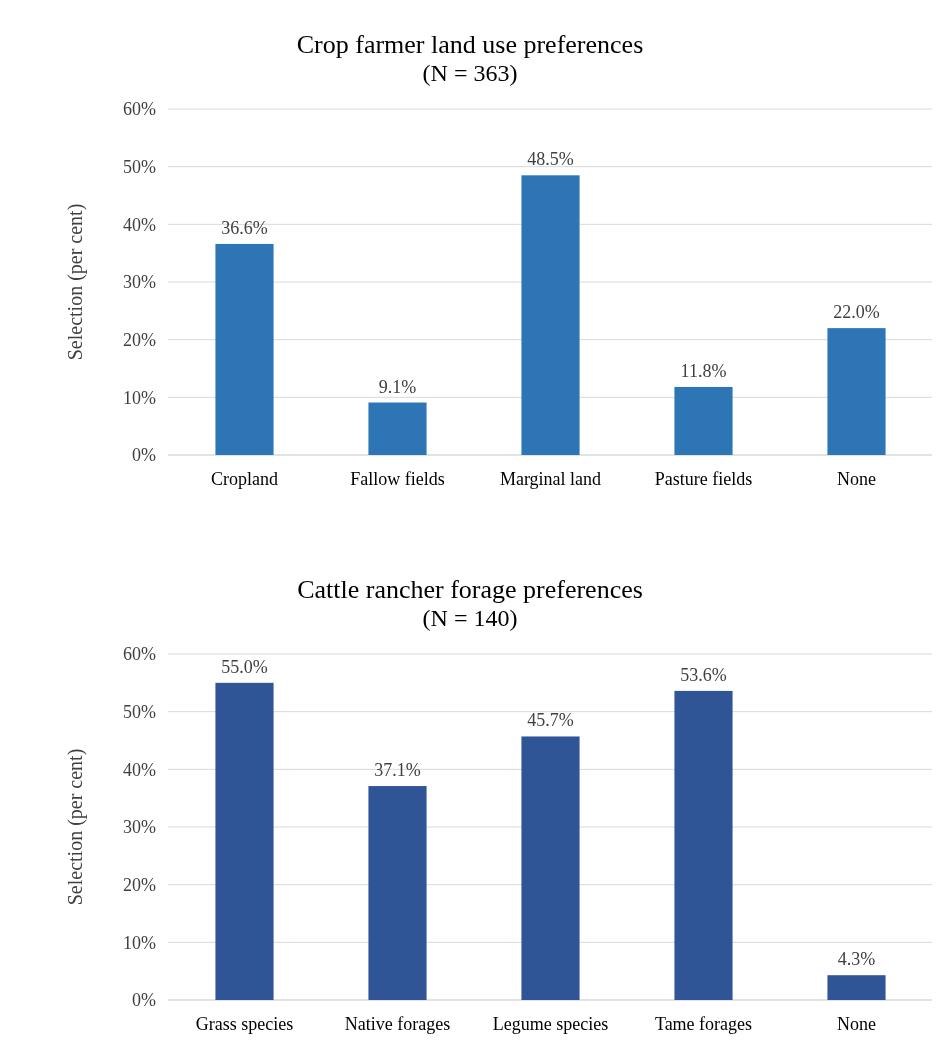  I want to click on x-tick-label: Native forages, so click(397, 1024).